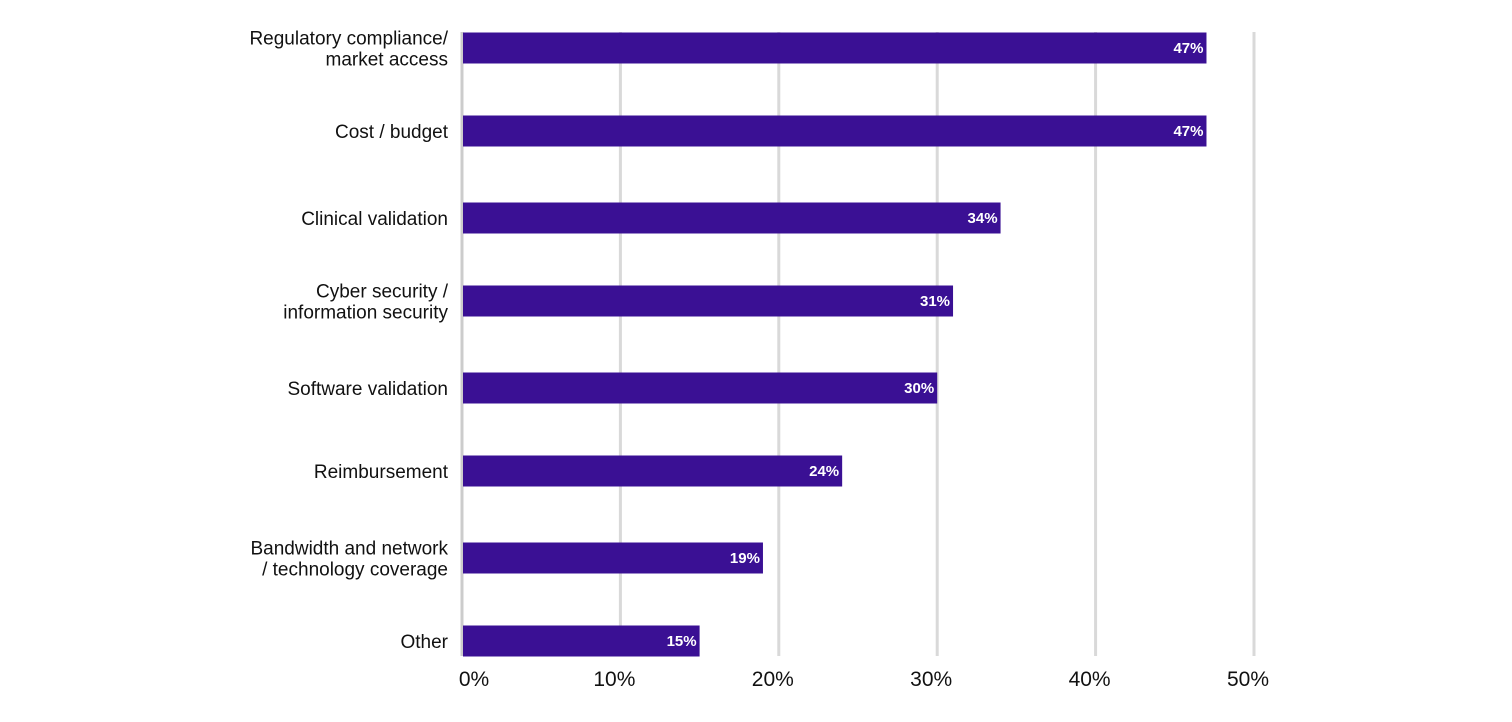 The image size is (1512, 722). What do you see at coordinates (935, 301) in the screenshot?
I see `data-label: 31%` at bounding box center [935, 301].